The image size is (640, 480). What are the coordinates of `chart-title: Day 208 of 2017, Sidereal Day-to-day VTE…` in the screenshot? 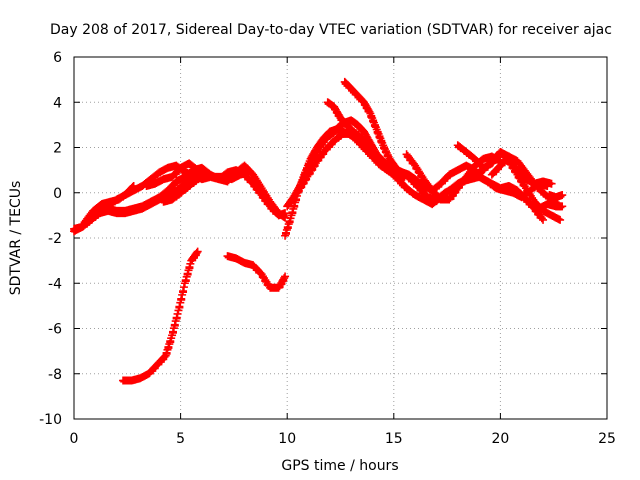 It's located at (331, 30).